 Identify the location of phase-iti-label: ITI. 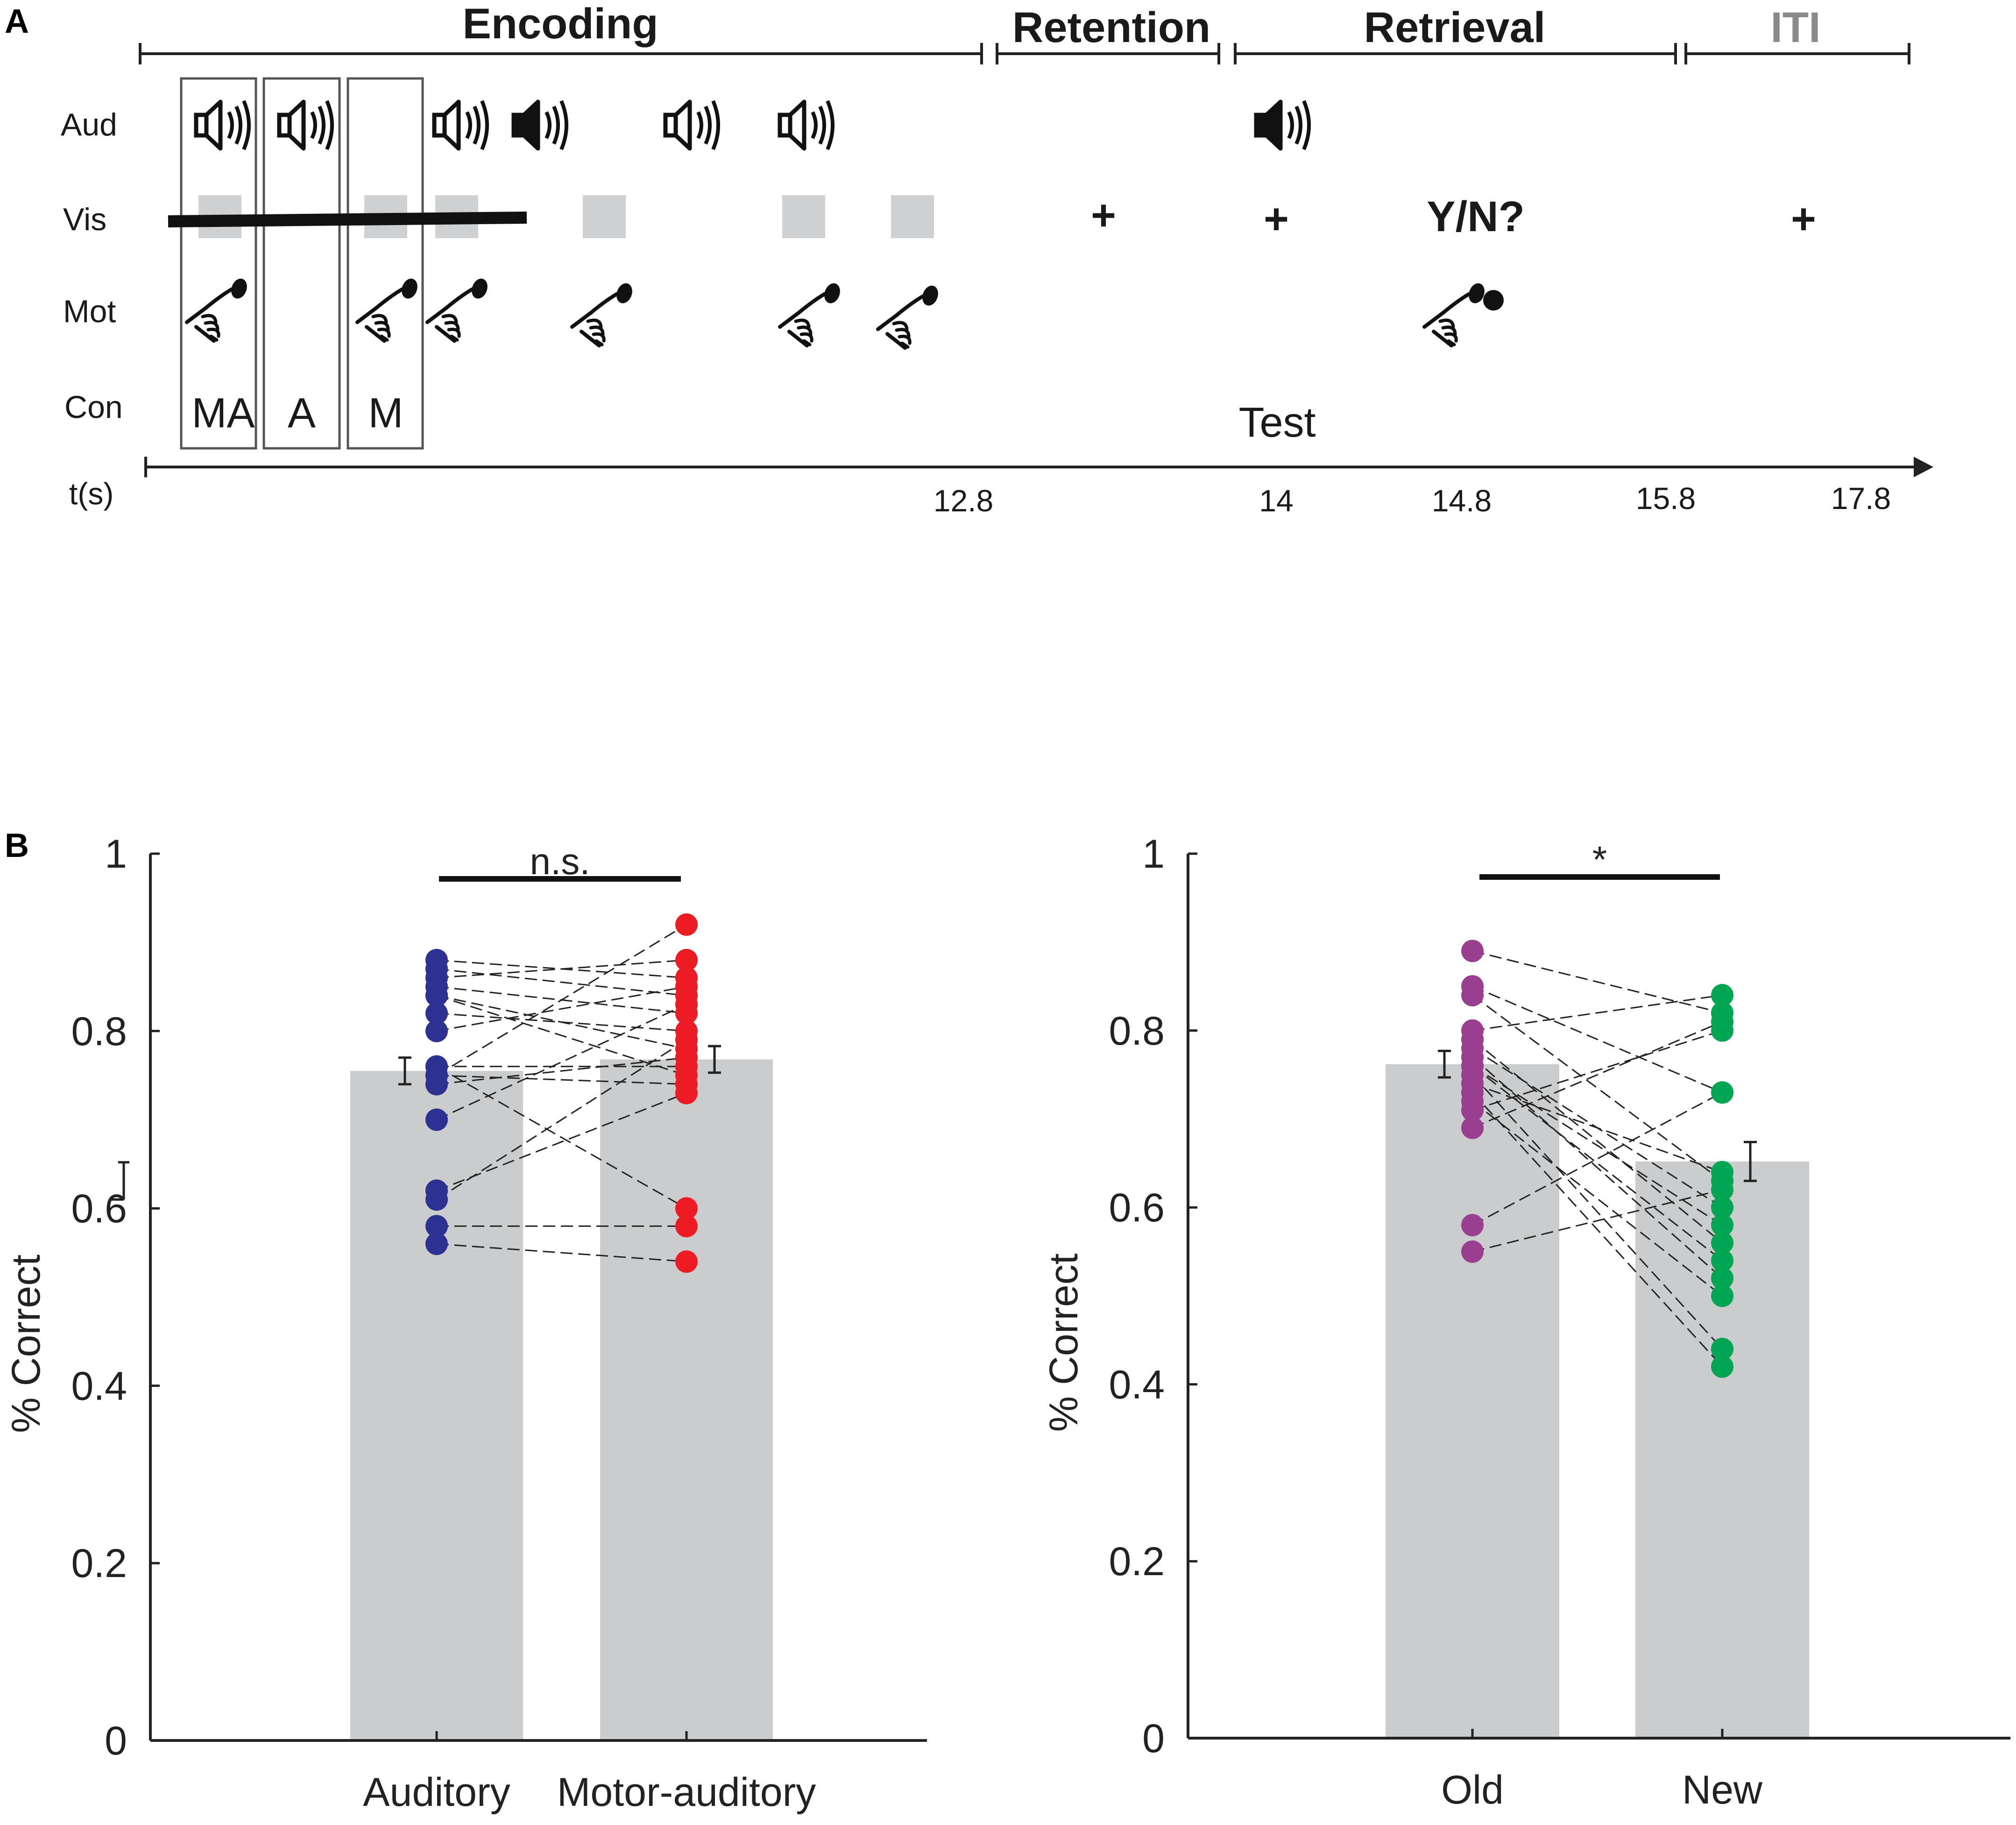
(1795, 28).